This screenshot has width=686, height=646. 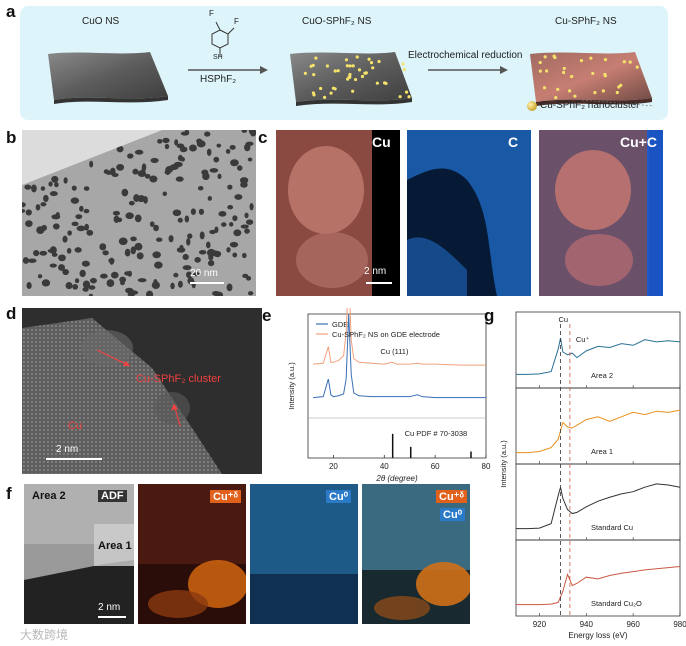 I want to click on xanes-x-axis-label: Energy loss (eV), so click(x=597, y=635).